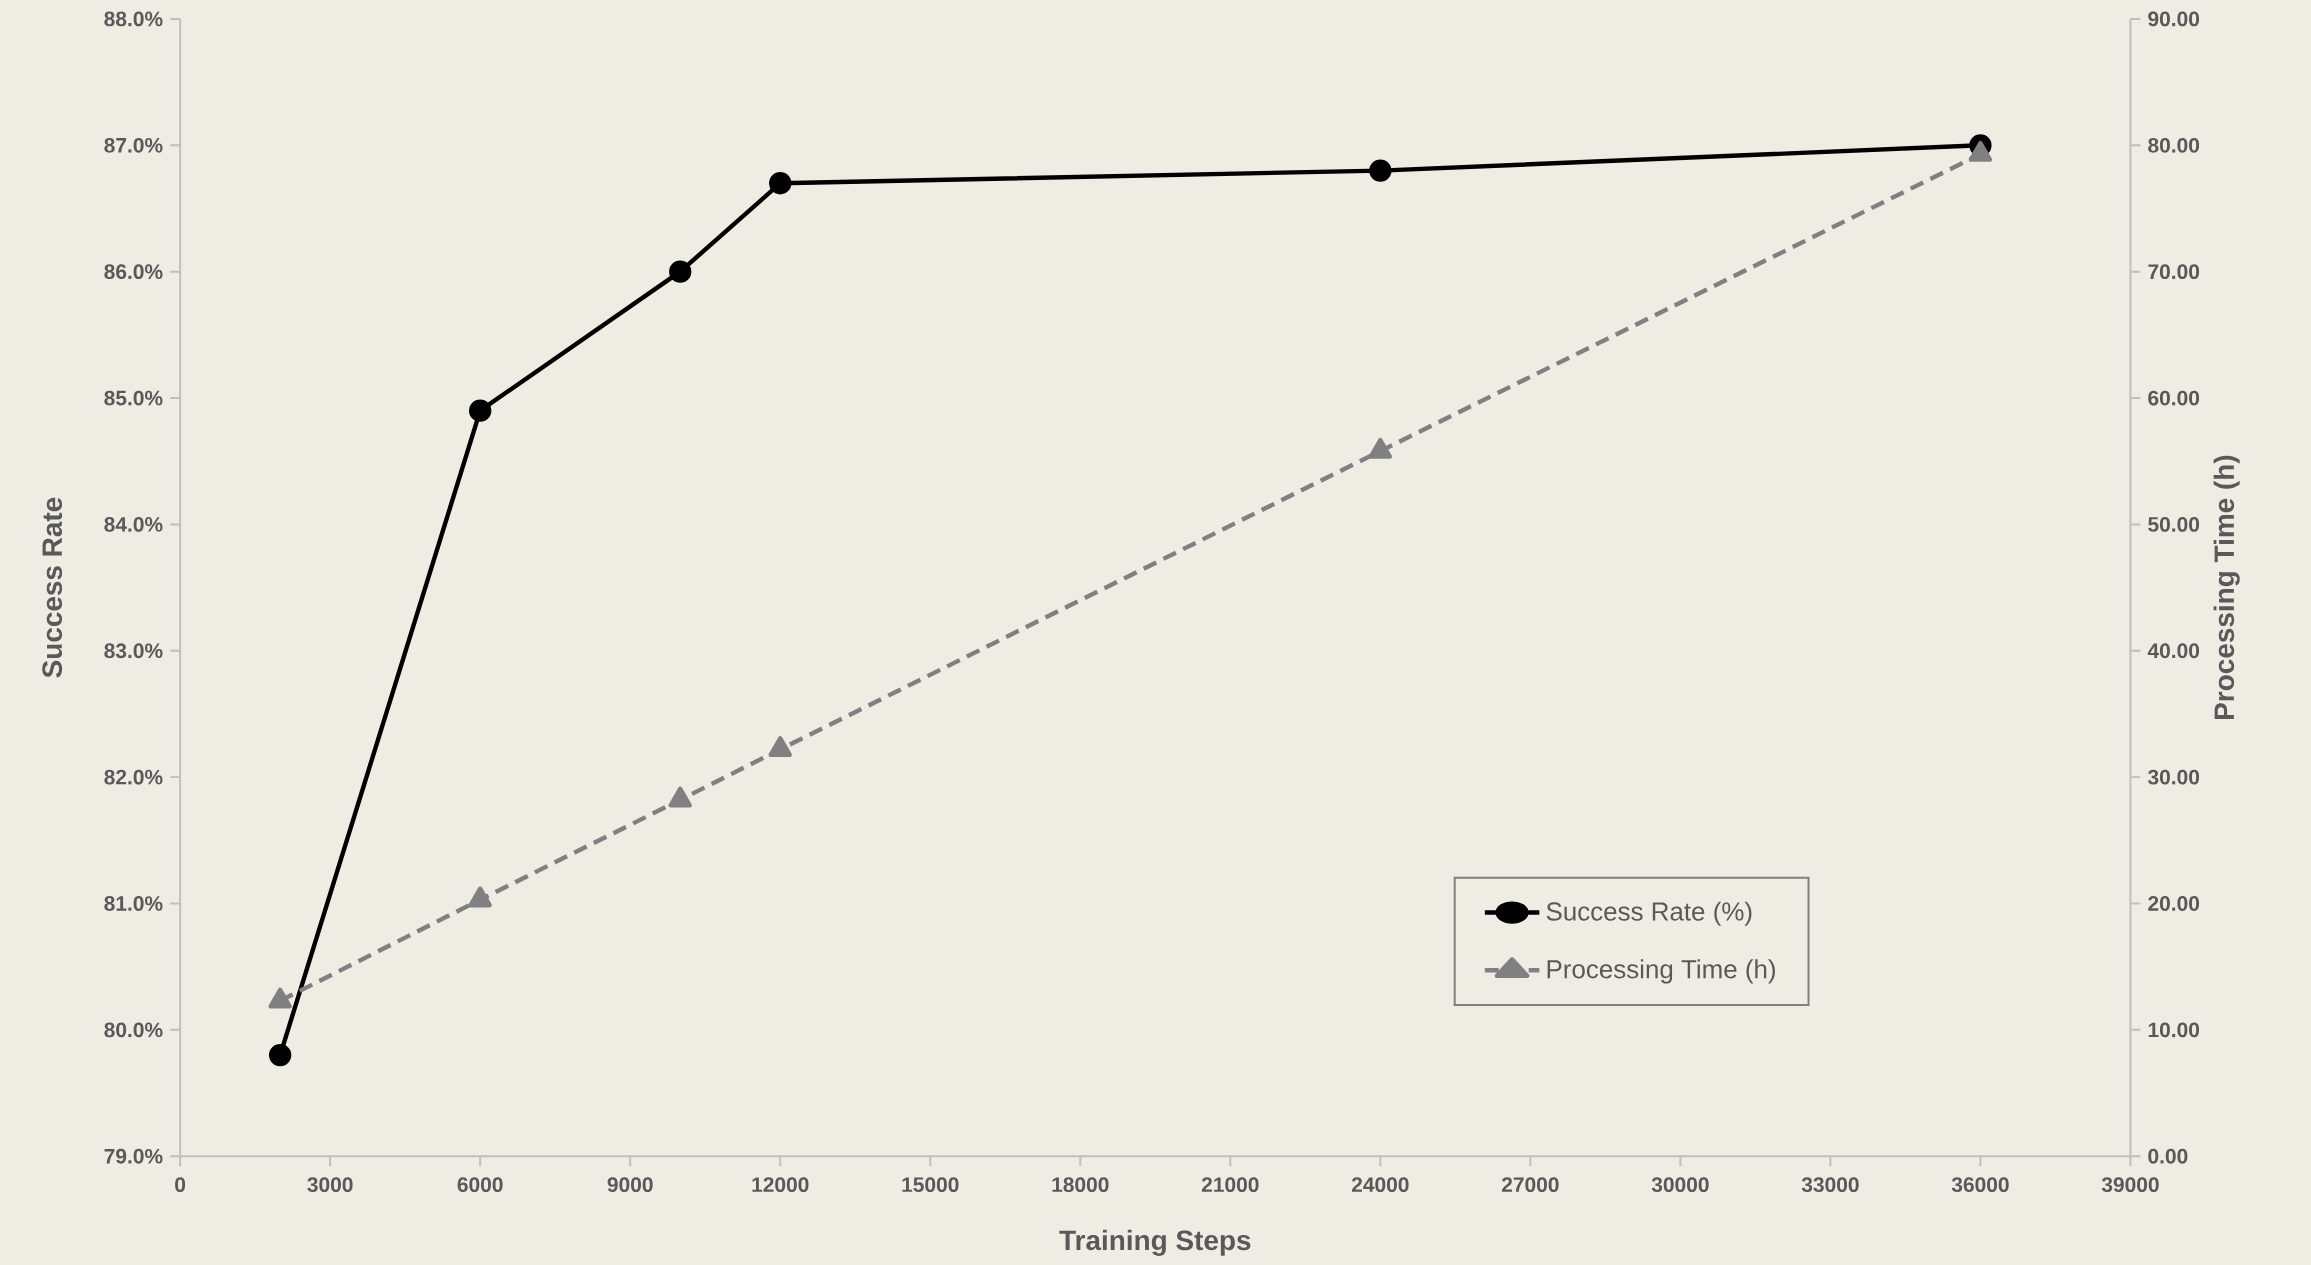 This screenshot has width=2311, height=1265. Describe the element at coordinates (2173, 651) in the screenshot. I see `y2-tick-label: 40.00` at that location.